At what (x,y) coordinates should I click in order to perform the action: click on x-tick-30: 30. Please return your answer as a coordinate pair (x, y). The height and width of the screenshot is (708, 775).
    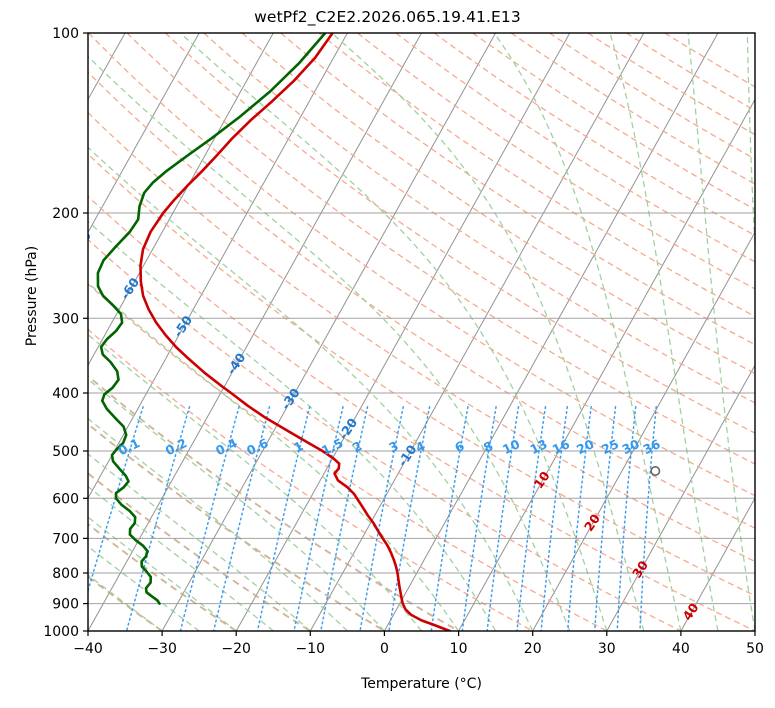
    Looking at the image, I should click on (607, 649).